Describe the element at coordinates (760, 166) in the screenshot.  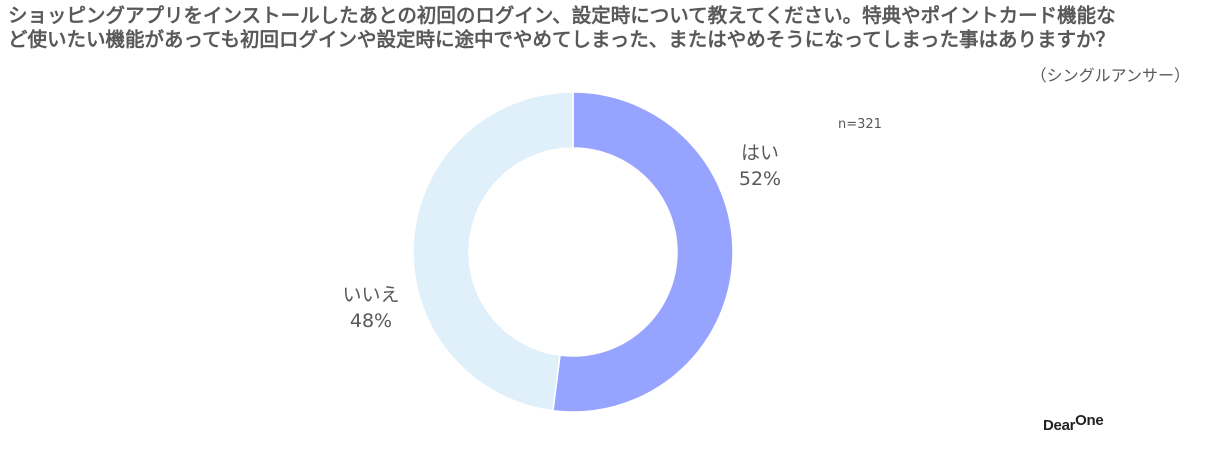
I see `slice-label-hai: はい 52%` at that location.